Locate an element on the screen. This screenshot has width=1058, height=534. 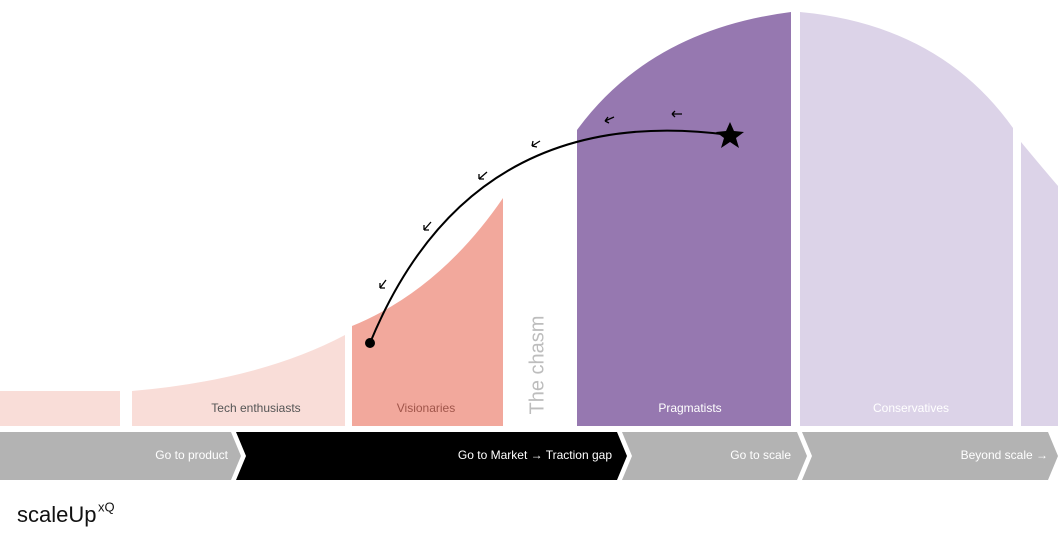
stage-label: Go to scale is located at coordinates (760, 455).